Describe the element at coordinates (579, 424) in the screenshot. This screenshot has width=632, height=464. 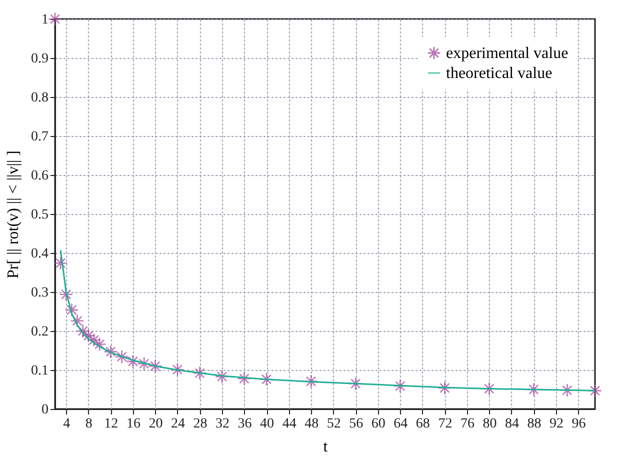
I see `x-tick-label: 96` at that location.